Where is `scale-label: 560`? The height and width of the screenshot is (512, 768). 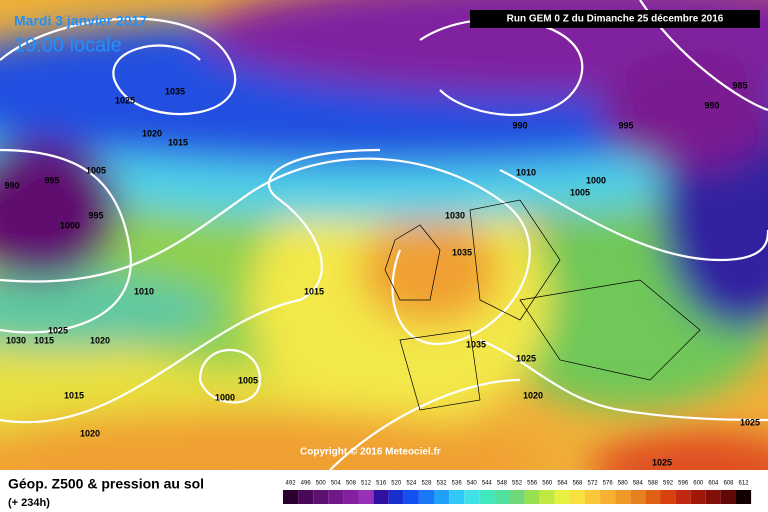
scale-label: 560 is located at coordinates (547, 484).